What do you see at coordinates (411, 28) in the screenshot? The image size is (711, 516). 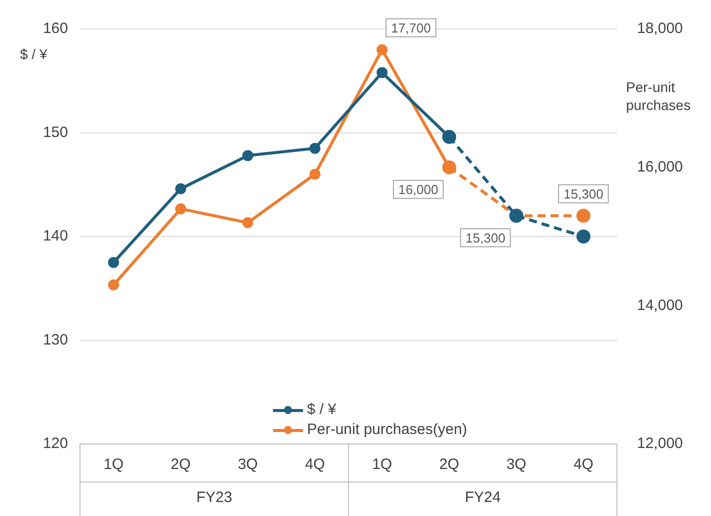 I see `data-label: 17,700` at bounding box center [411, 28].